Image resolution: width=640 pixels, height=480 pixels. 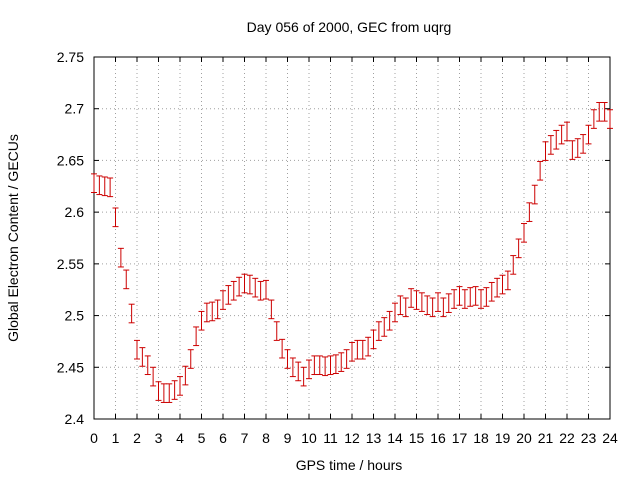 I want to click on x-tick-label: 6, so click(x=223, y=438).